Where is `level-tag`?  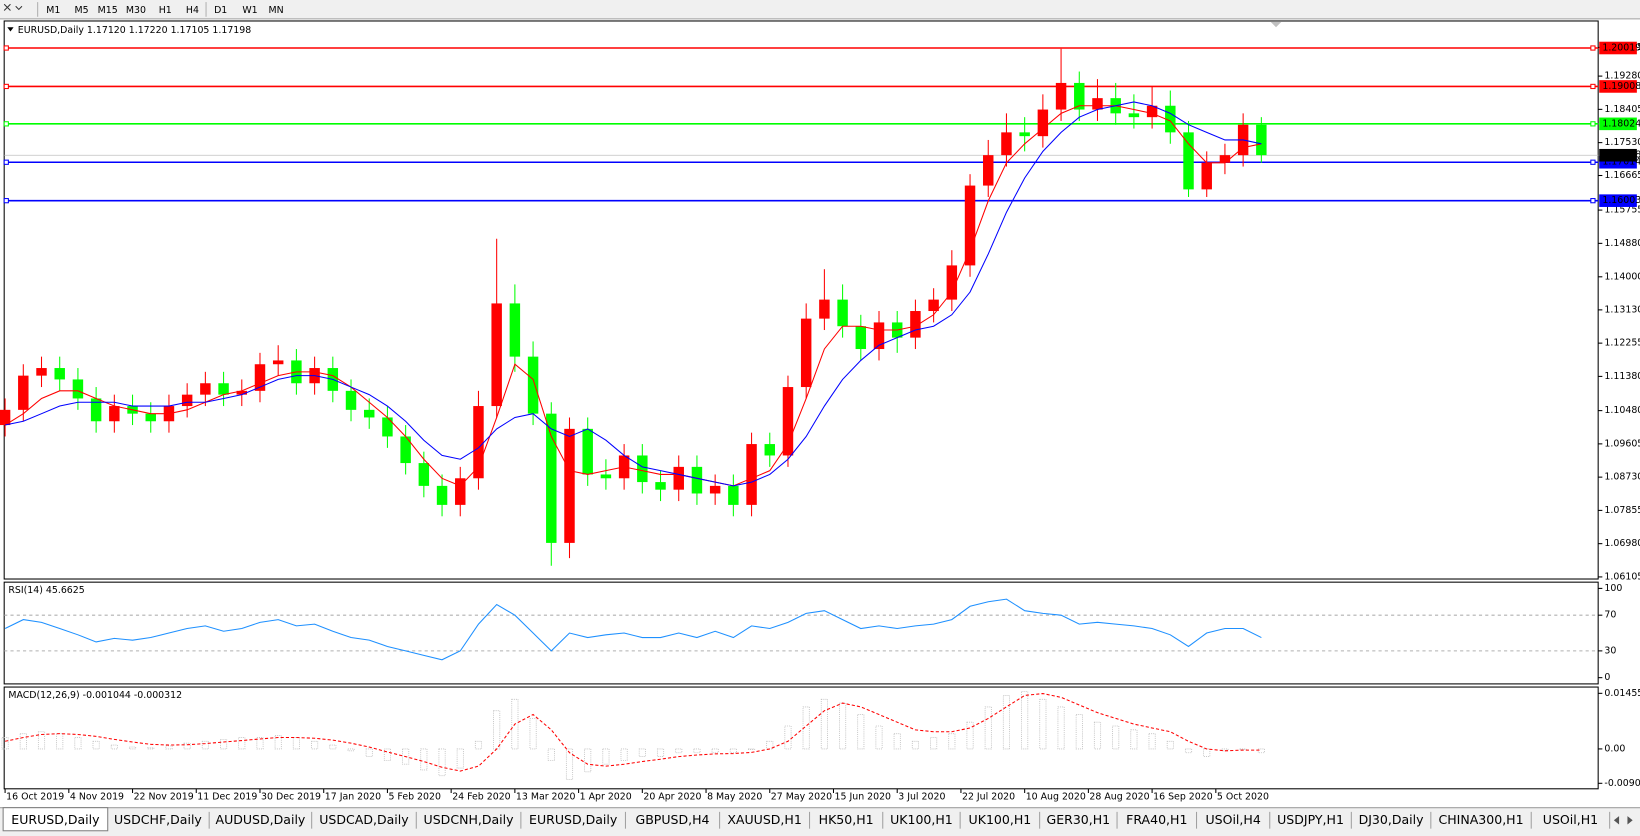
level-tag is located at coordinates (1618, 86).